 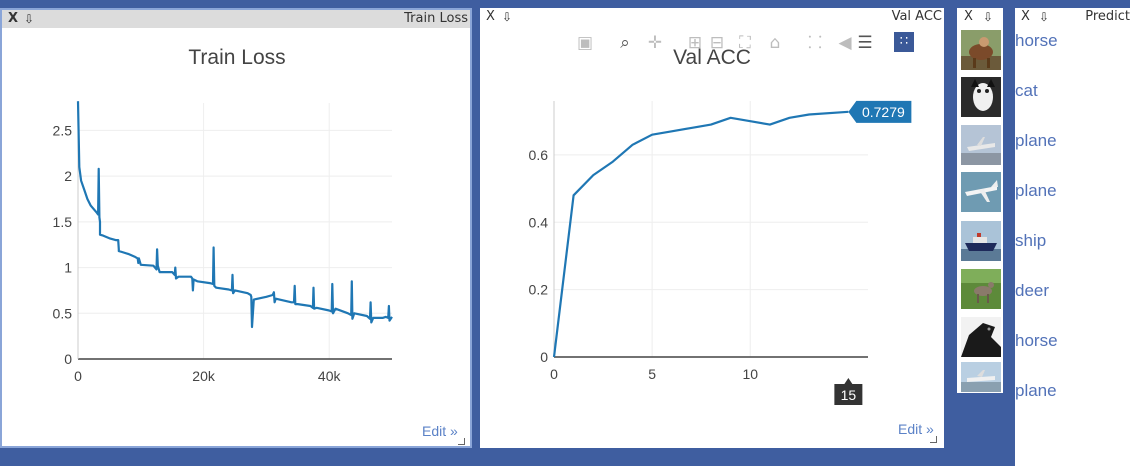 I want to click on plotly-logo-icon: ∷, so click(x=904, y=42).